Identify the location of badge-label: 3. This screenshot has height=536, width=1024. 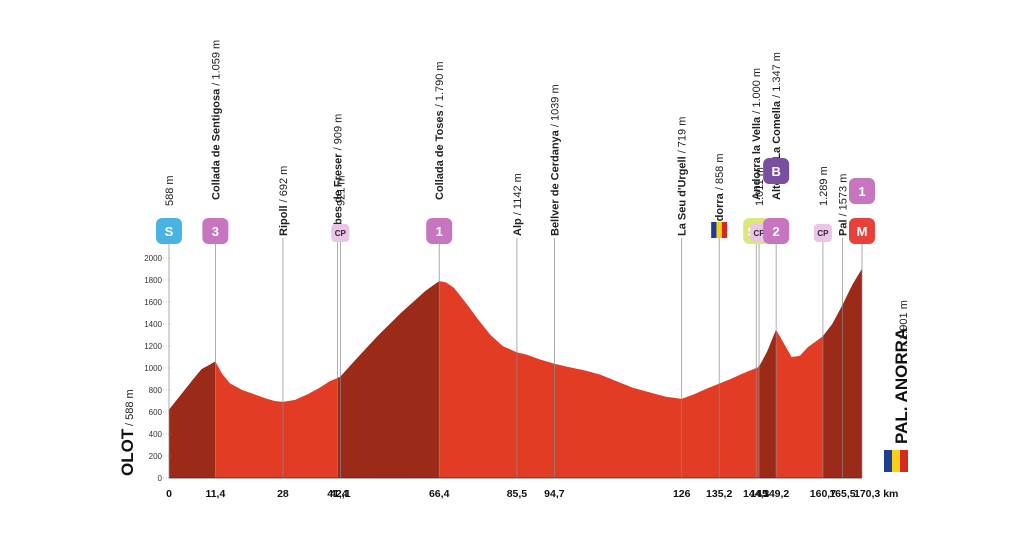
(215, 231).